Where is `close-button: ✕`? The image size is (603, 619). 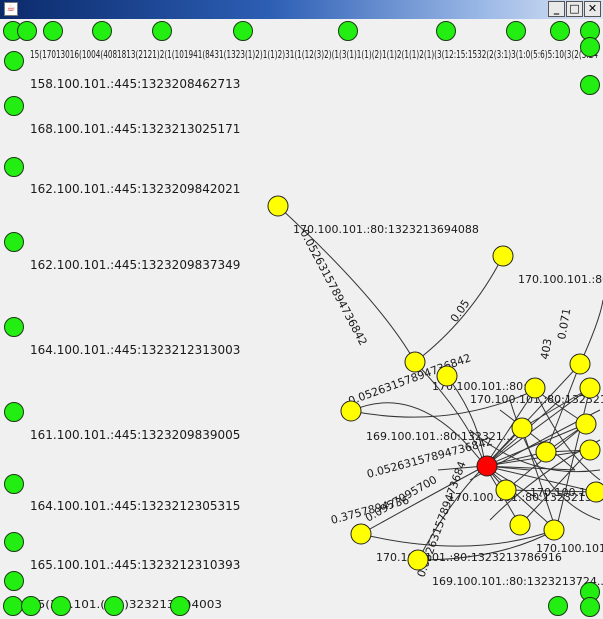
close-button: ✕ is located at coordinates (592, 9).